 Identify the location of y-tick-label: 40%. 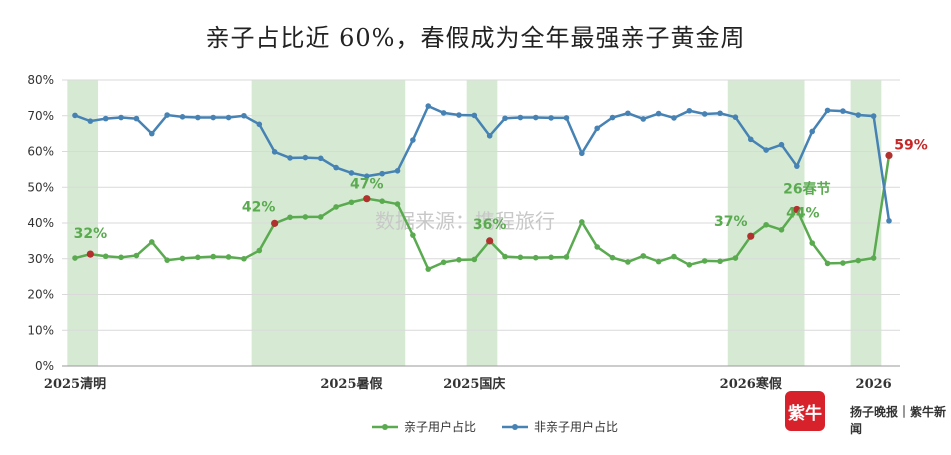
(40, 223).